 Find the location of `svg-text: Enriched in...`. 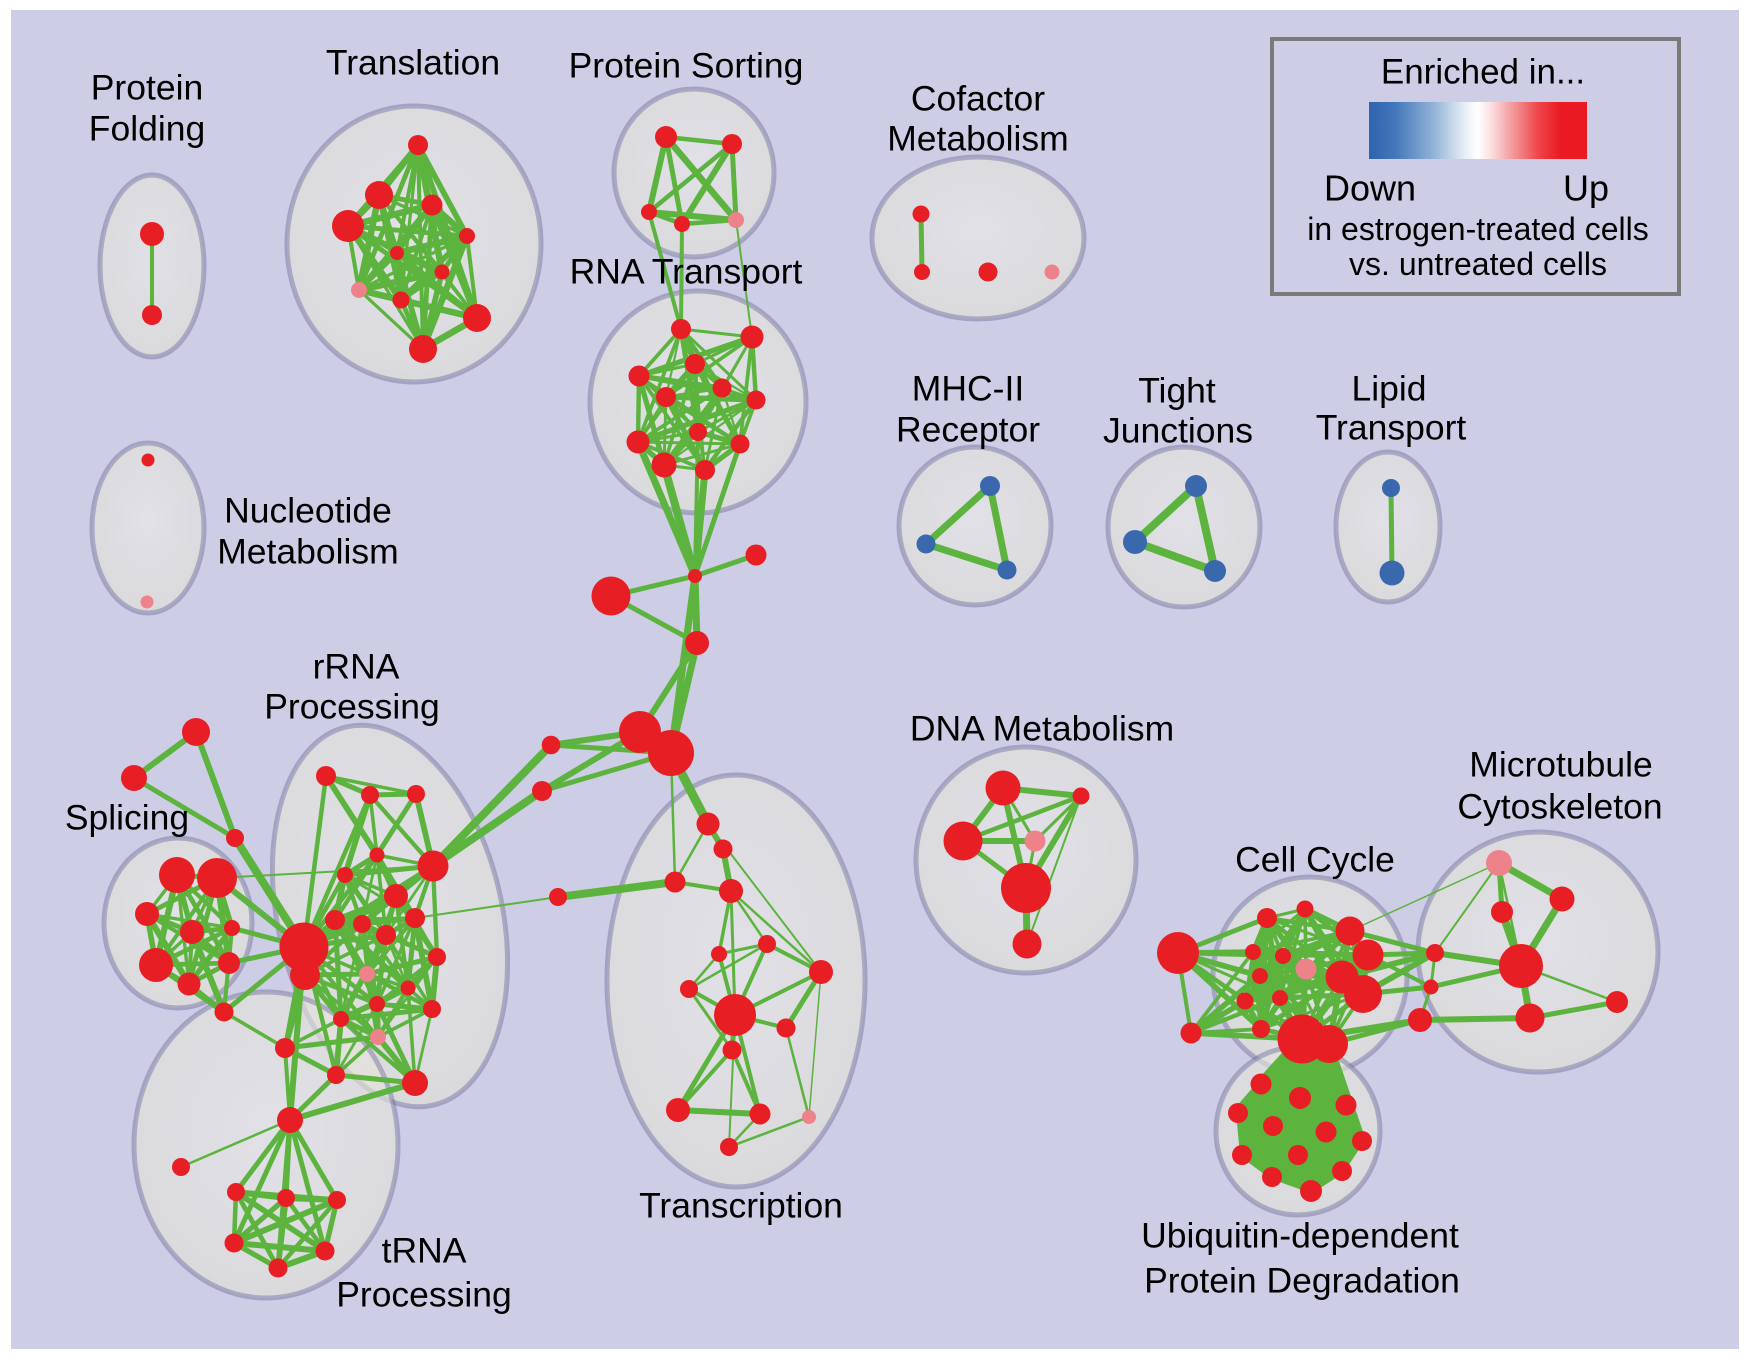

svg-text: Enriched in... is located at coordinates (1483, 71).